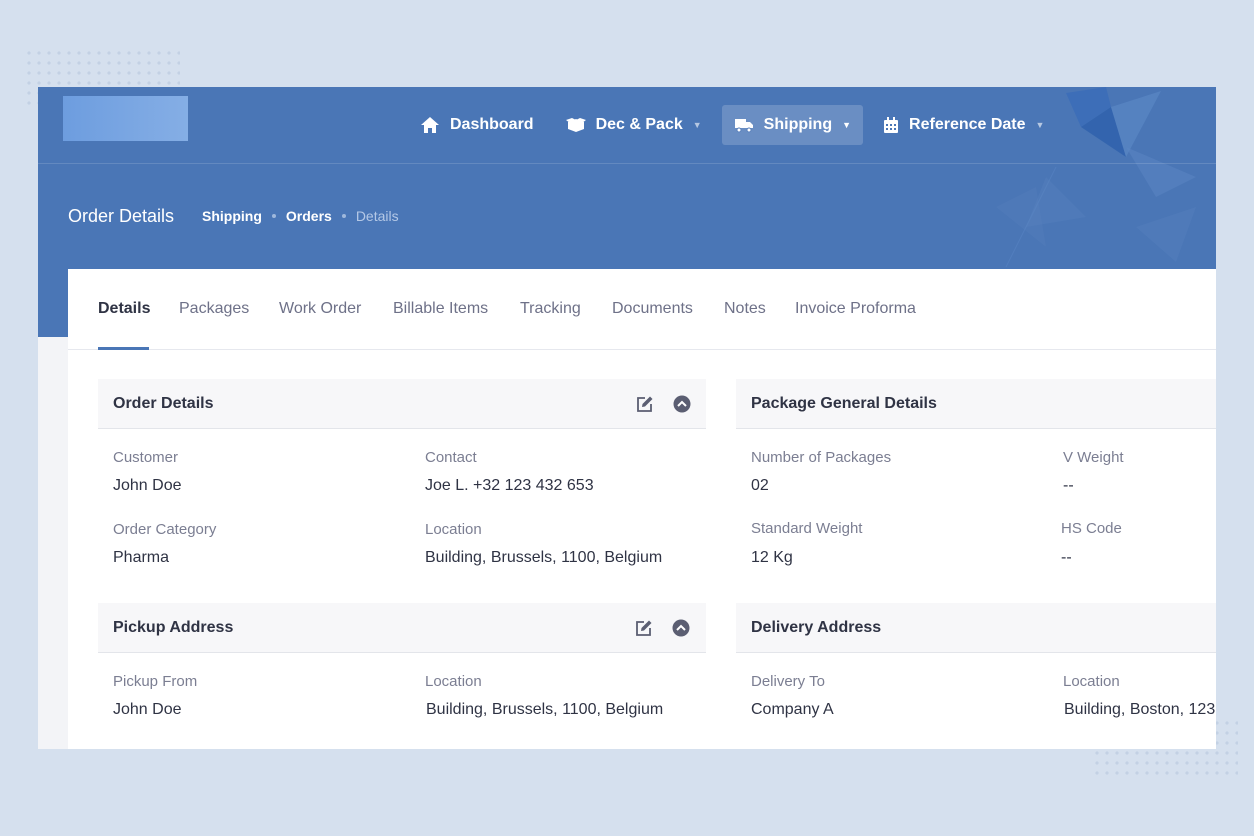  I want to click on field-label: Delivery To, so click(788, 681).